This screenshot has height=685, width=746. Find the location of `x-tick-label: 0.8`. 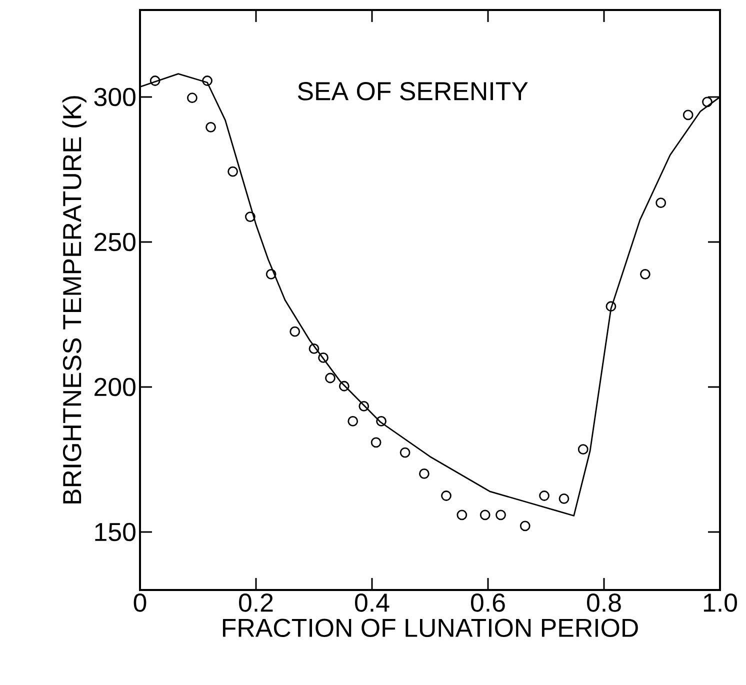

x-tick-label: 0.8 is located at coordinates (604, 603).